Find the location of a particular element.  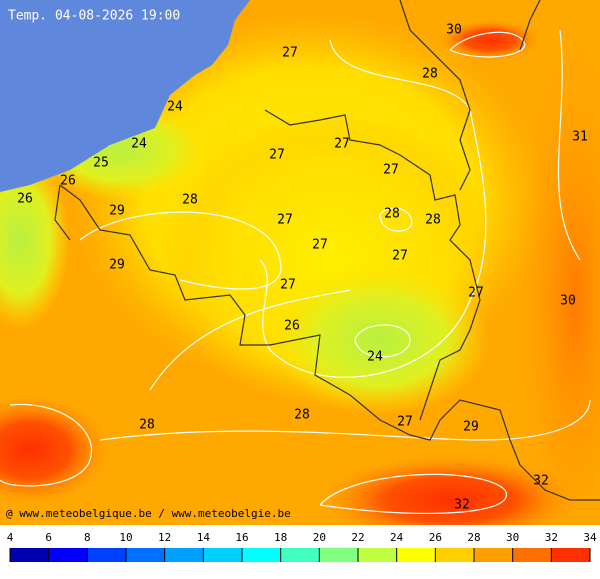

map-title: Temp. 04-08-2026 19:00 is located at coordinates (94, 16).